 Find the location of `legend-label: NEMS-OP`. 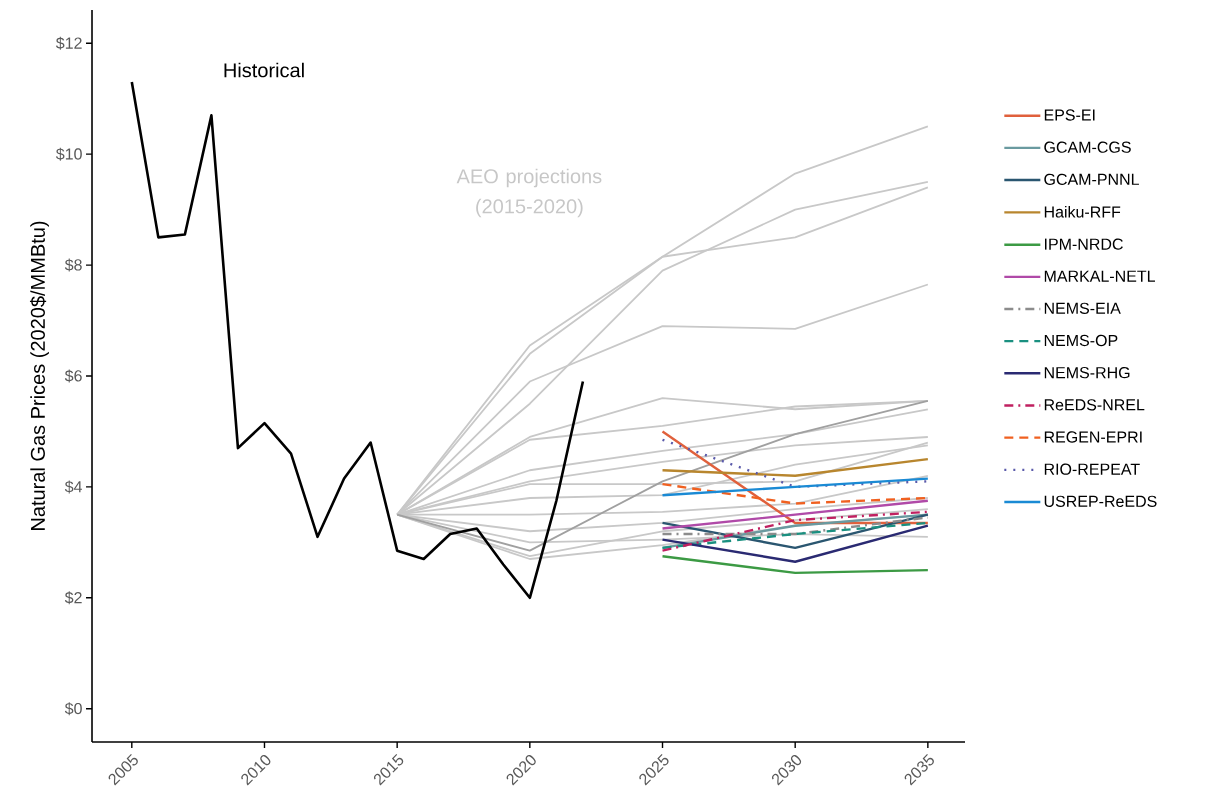

legend-label: NEMS-OP is located at coordinates (1081, 340).